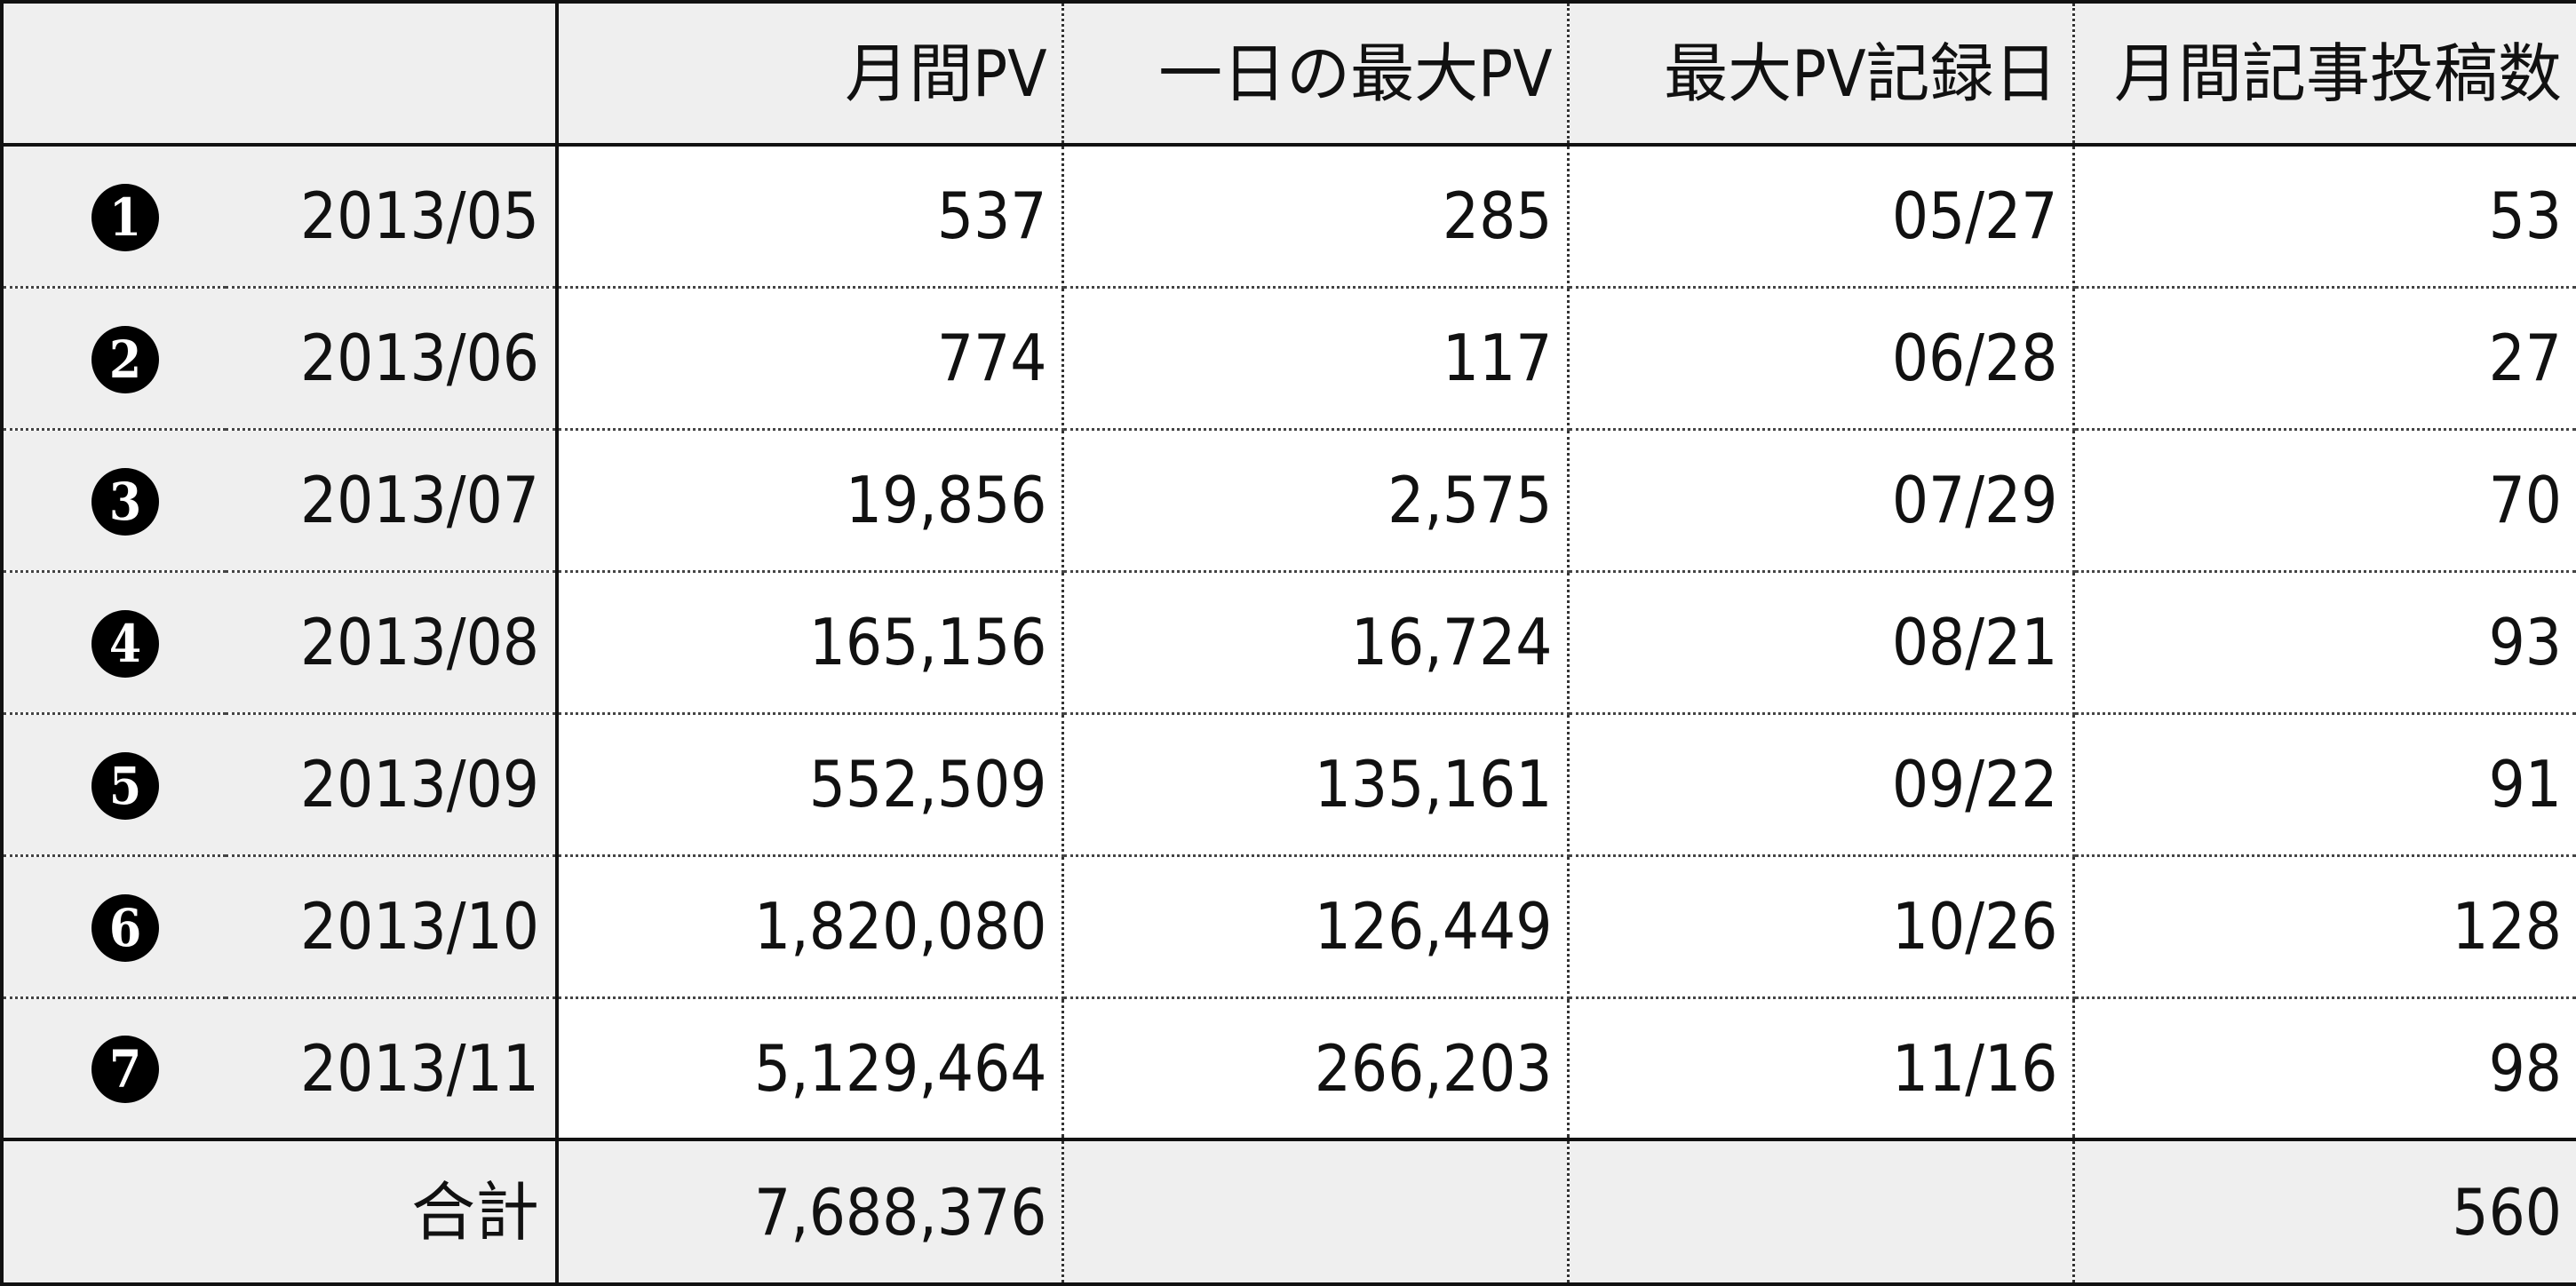  I want to click on header-row: 月間PV 一日の最大PV 最大PV記録日 月間記事投稿数, so click(1289, 74).